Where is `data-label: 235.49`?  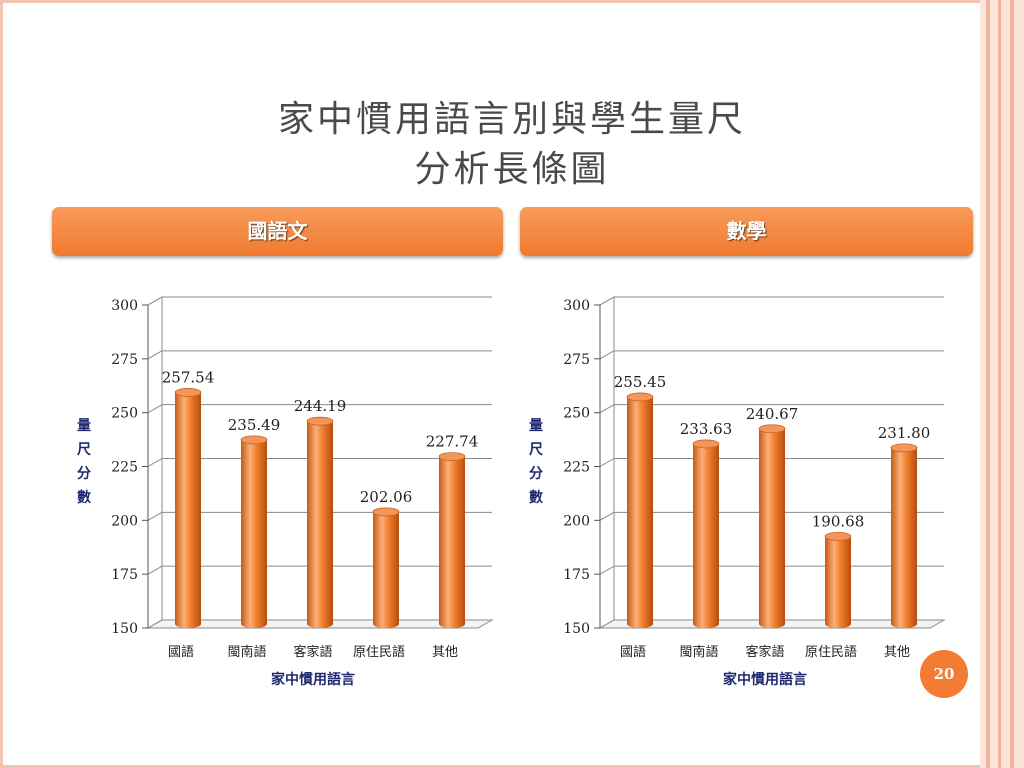
data-label: 235.49 is located at coordinates (254, 425).